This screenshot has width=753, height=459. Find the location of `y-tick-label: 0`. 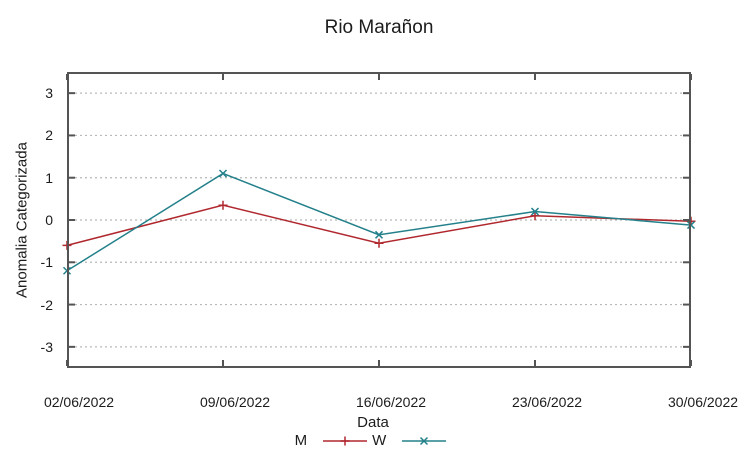

y-tick-label: 0 is located at coordinates (49, 220).